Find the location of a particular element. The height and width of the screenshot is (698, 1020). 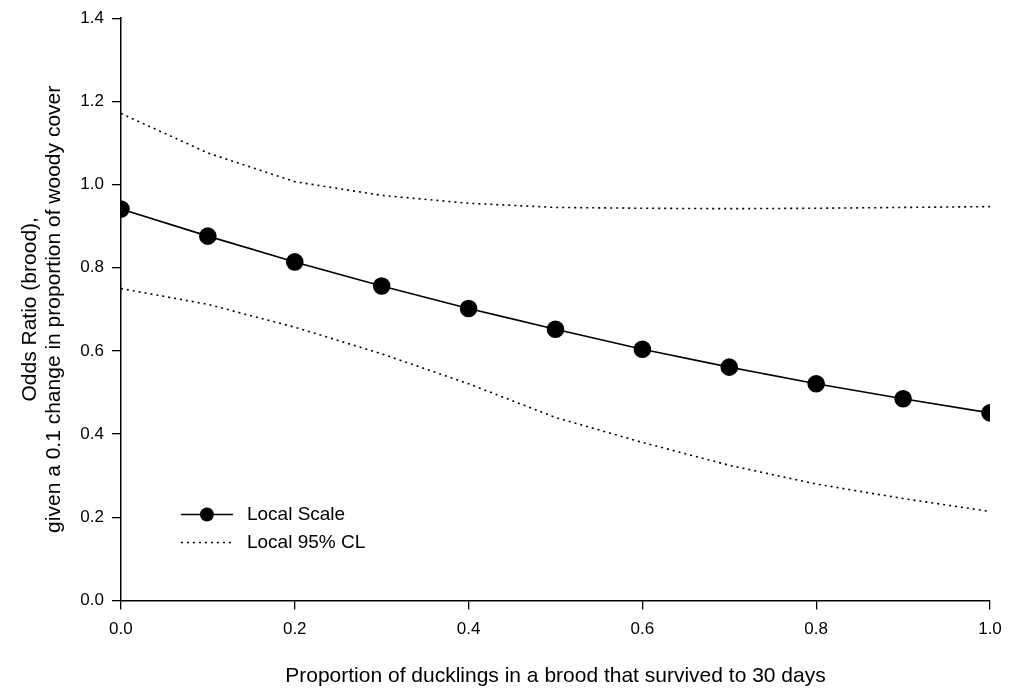

x-tick-label: 1.0 is located at coordinates (990, 629).